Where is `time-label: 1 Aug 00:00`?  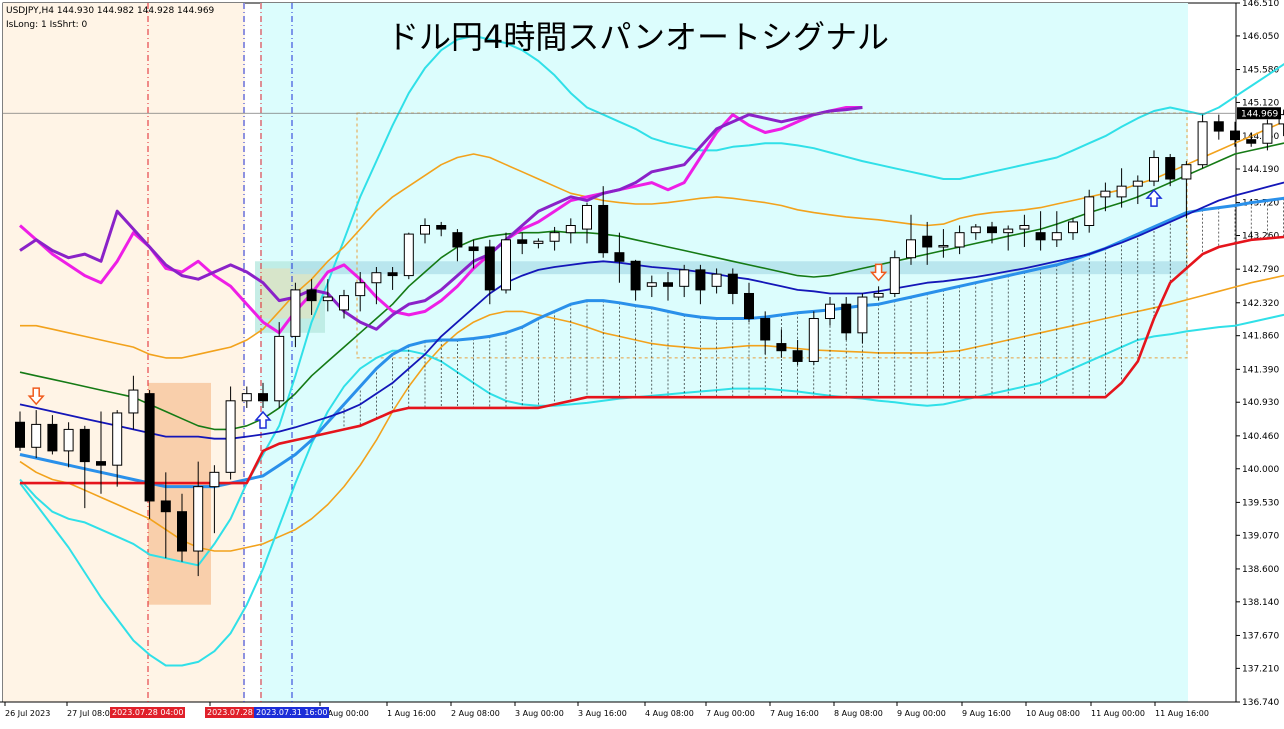
time-label: 1 Aug 00:00 is located at coordinates (344, 713).